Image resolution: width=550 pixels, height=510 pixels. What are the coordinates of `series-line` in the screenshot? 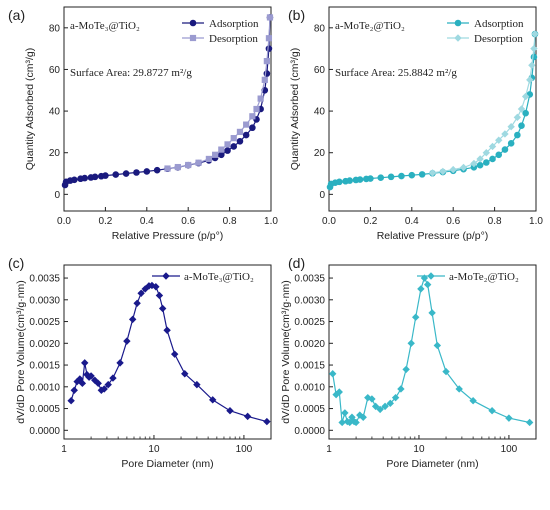 It's located at (431, 350).